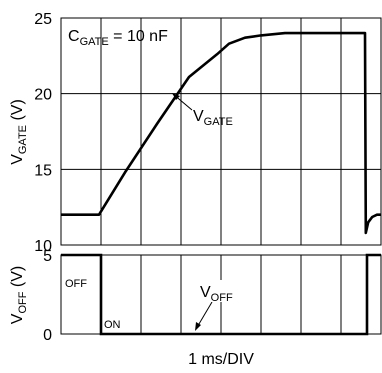  Describe the element at coordinates (216, 294) in the screenshot. I see `voff-series-label: VOFF` at that location.